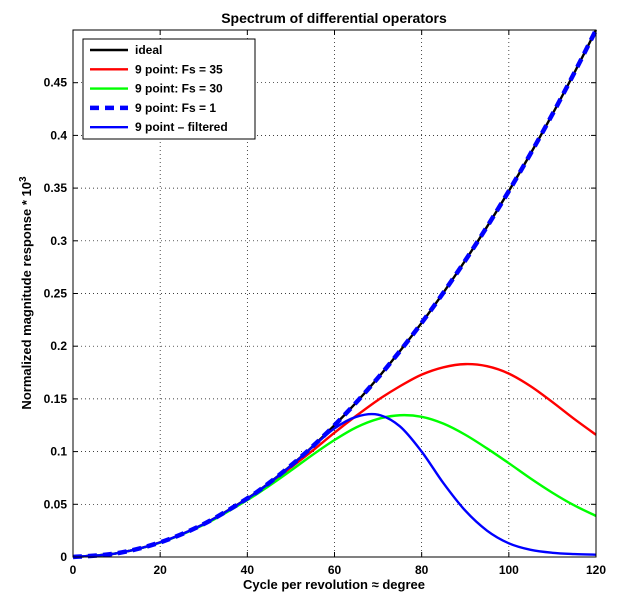  What do you see at coordinates (248, 570) in the screenshot?
I see `x-tick-label: 40` at bounding box center [248, 570].